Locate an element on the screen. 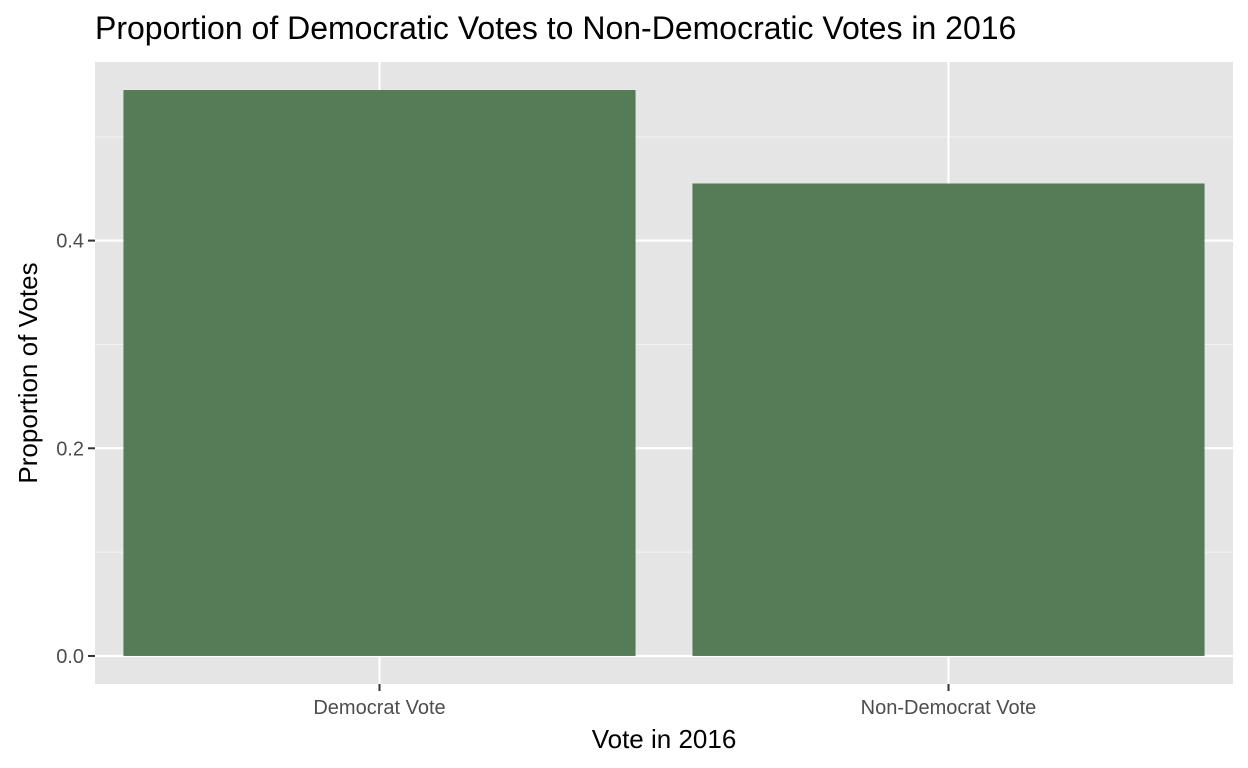 The width and height of the screenshot is (1248, 768). y-axis-title: Proportion of Votes is located at coordinates (28, 372).